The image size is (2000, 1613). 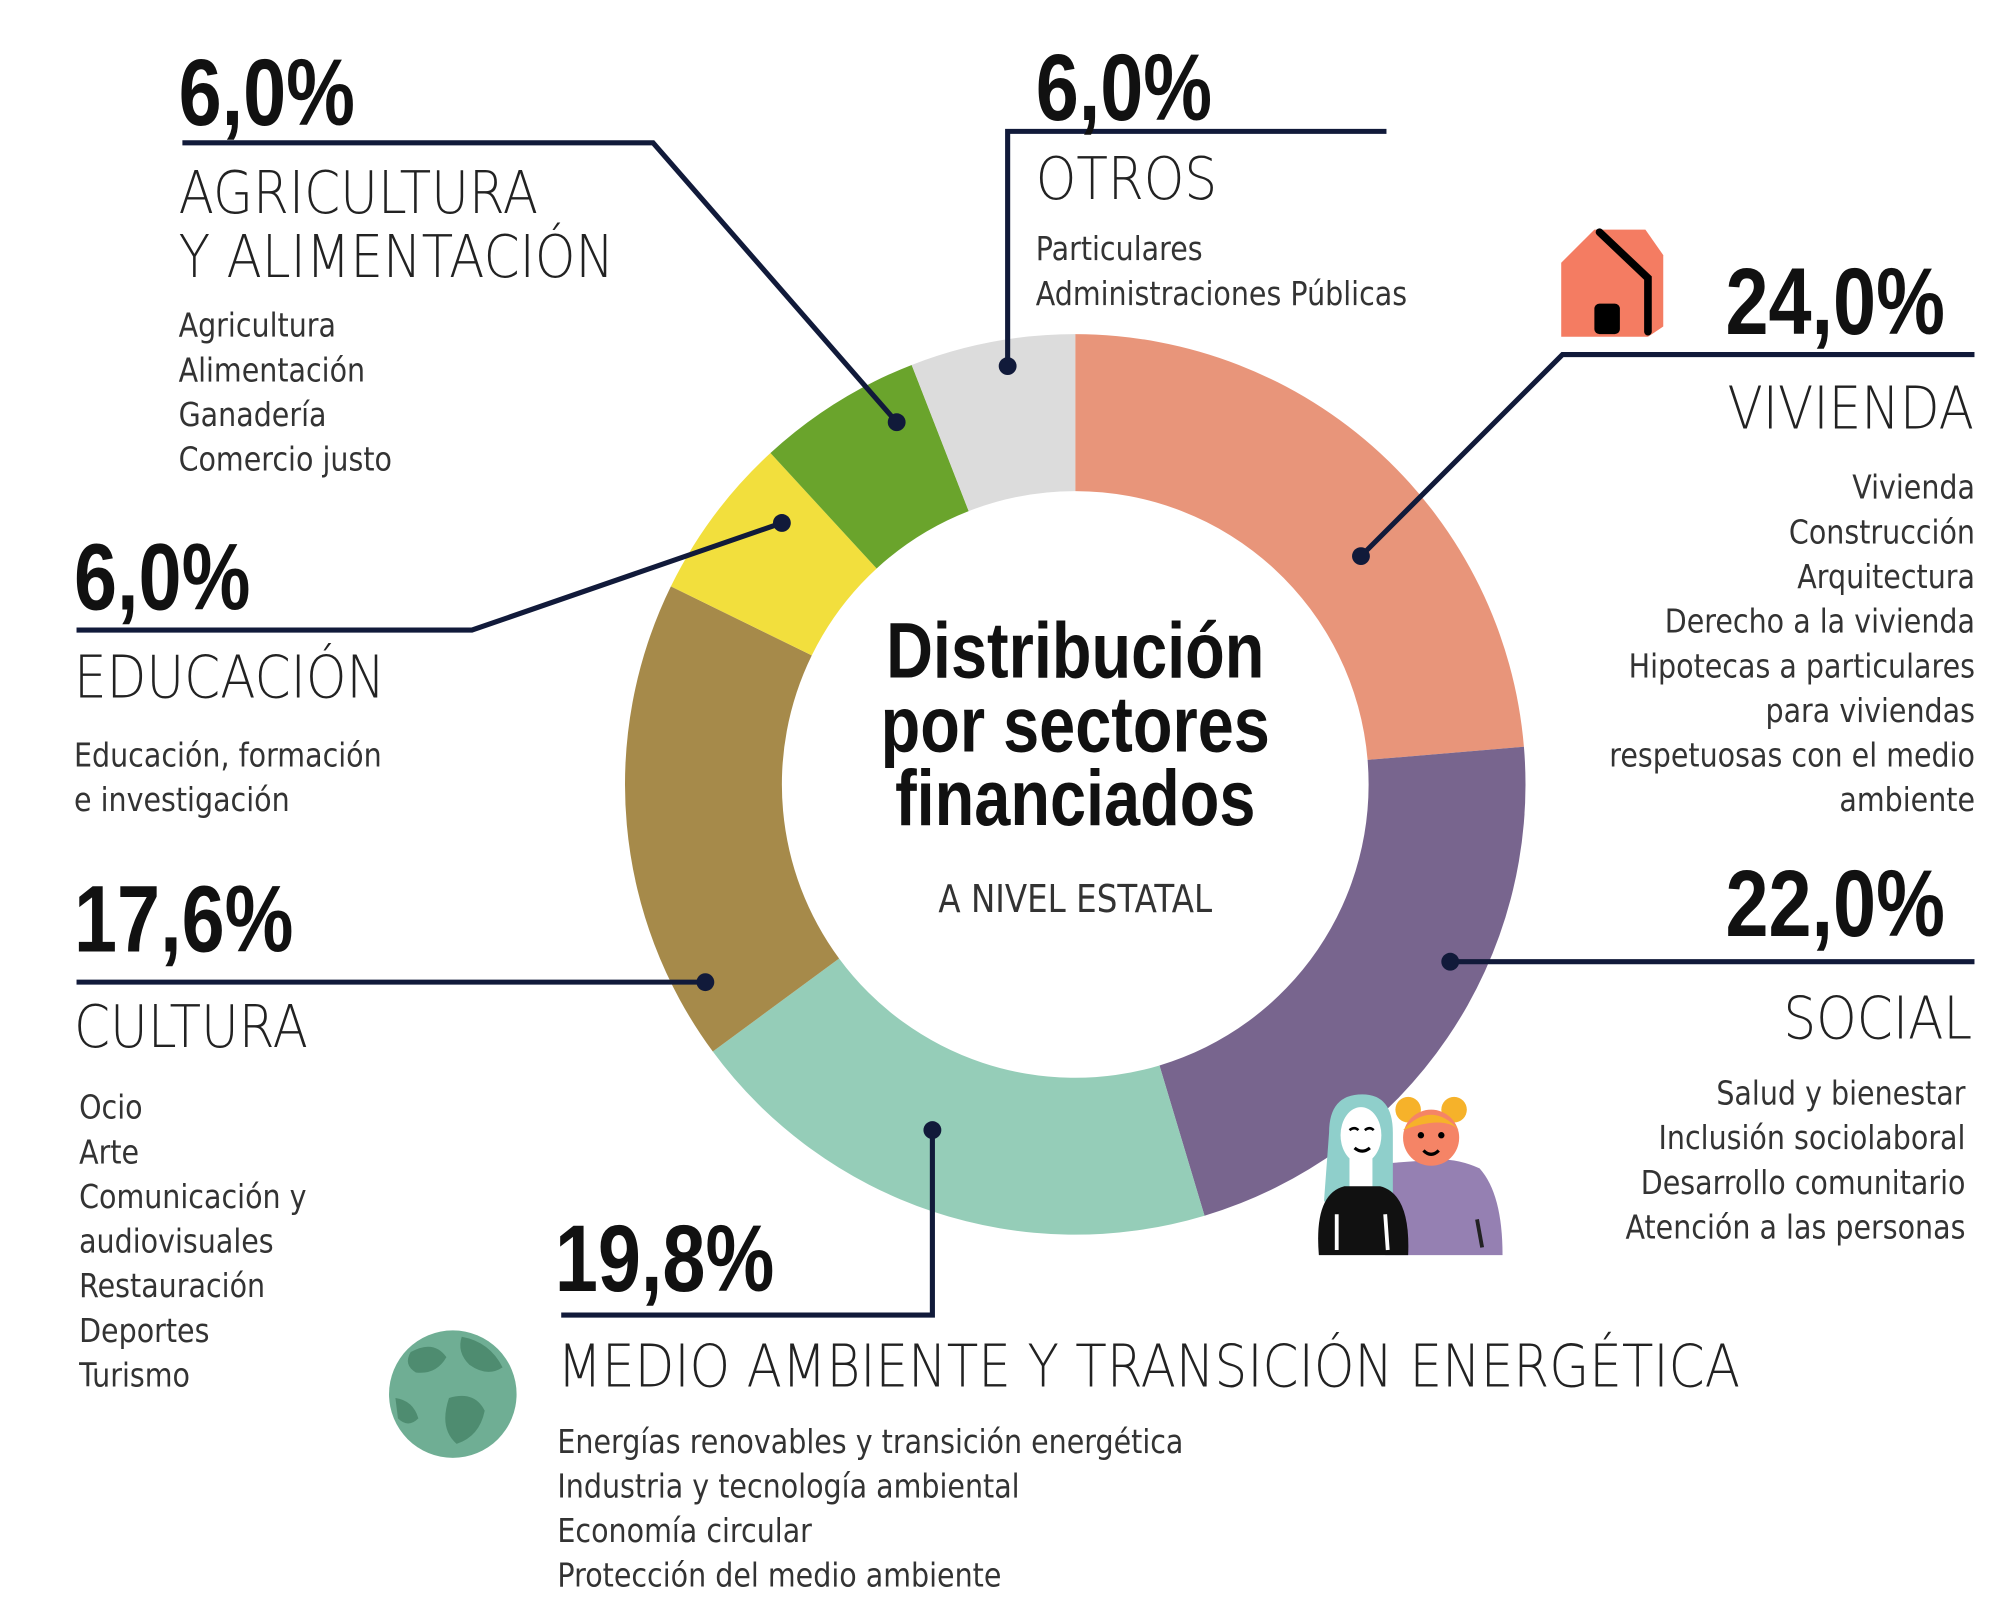 What do you see at coordinates (1667, 455) in the screenshot?
I see `leader-line-vivienda` at bounding box center [1667, 455].